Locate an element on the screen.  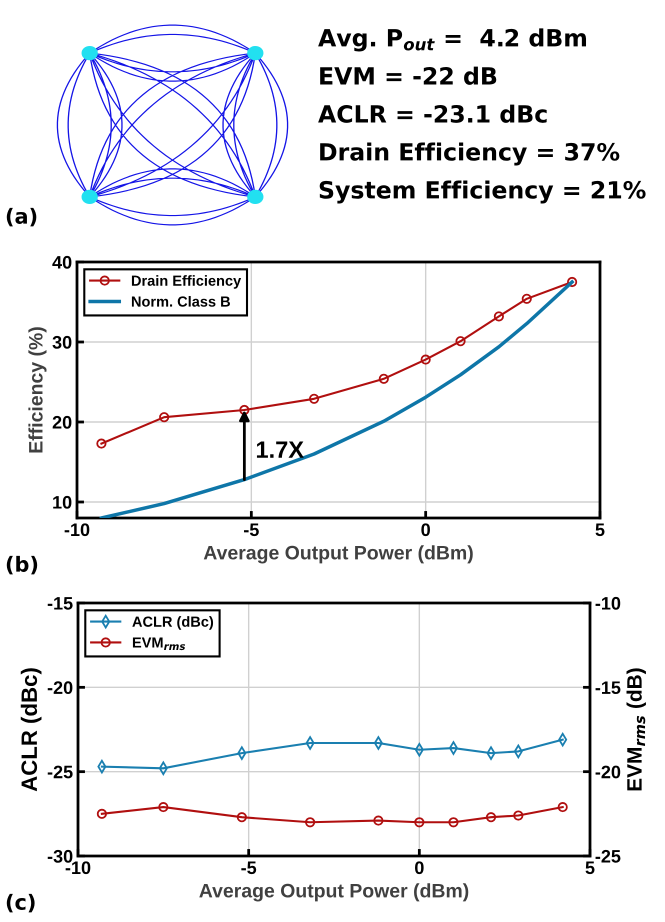
y2-tick-label: -10 is located at coordinates (608, 603).